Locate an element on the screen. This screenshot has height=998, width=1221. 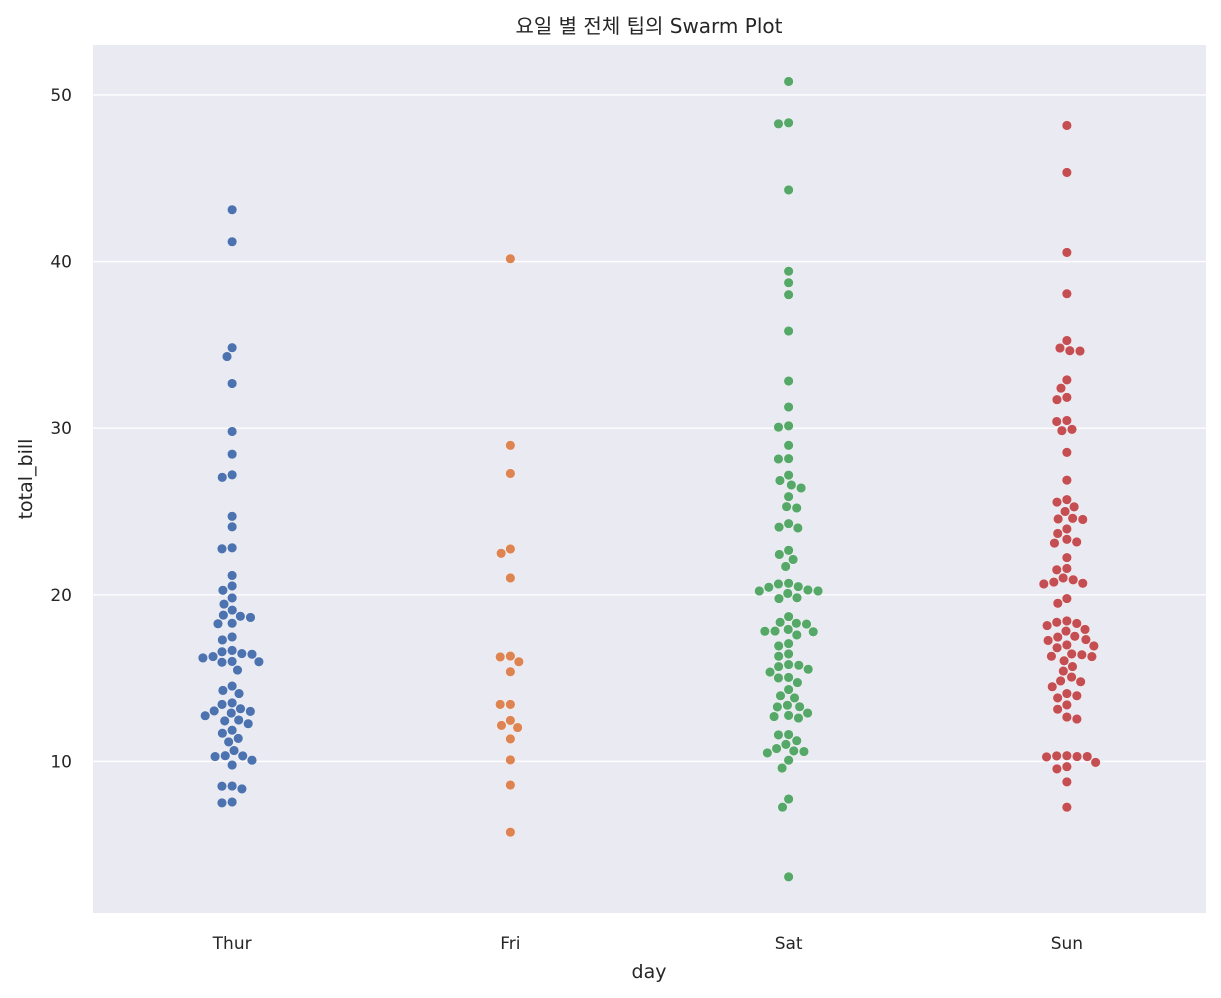
chart-title: 요일 별 전체 팁의 Swarm Plot is located at coordinates (649, 26).